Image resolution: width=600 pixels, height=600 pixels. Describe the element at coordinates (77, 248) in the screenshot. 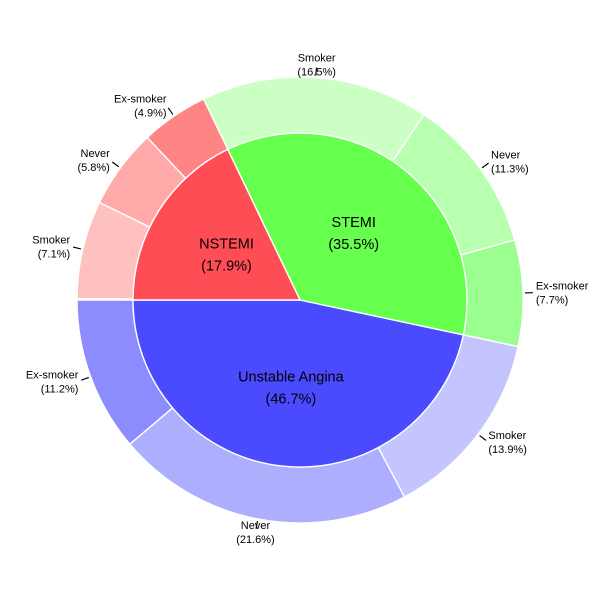

I see `label-leader-nstemi-smoker` at that location.